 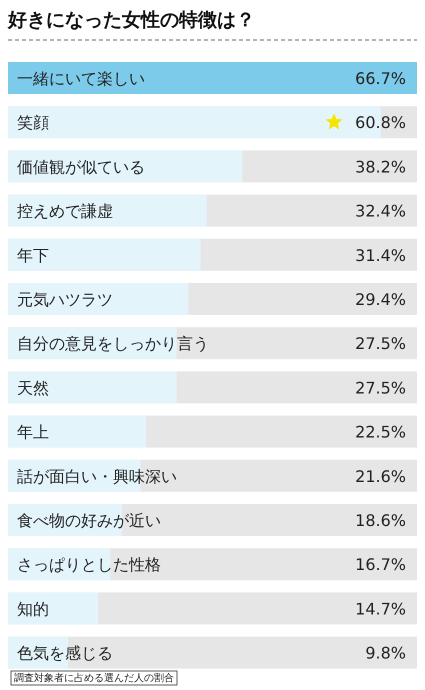 I want to click on data-label: 66.7%, so click(x=380, y=78).